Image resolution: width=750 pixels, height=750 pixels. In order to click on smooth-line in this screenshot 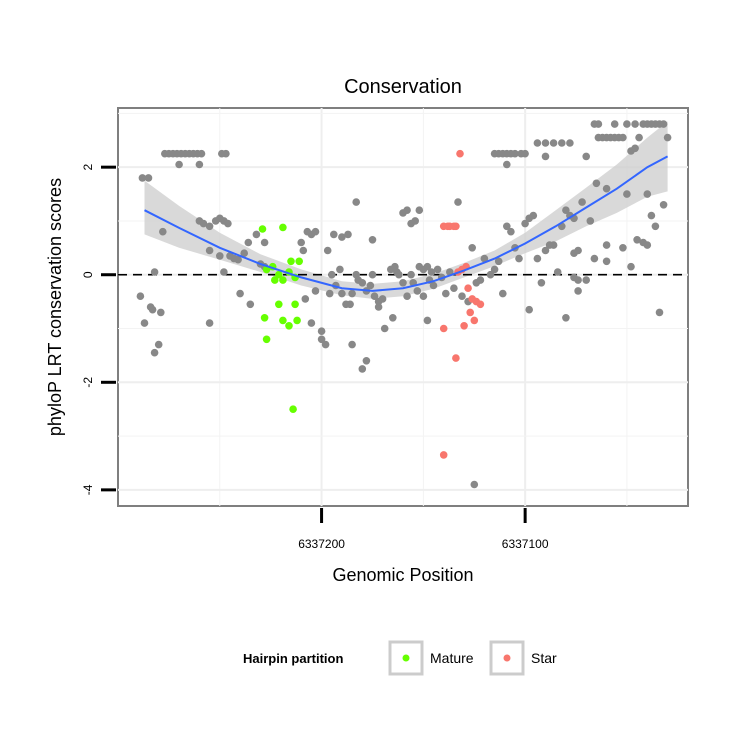, I will do `click(406, 223)`.